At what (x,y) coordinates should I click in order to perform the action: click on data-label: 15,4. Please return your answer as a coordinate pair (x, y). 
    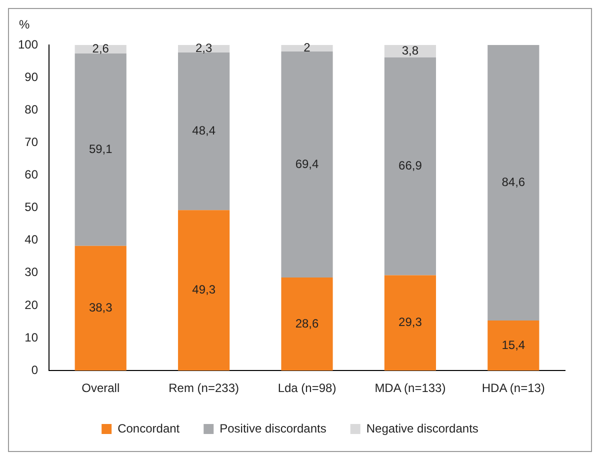
    Looking at the image, I should click on (514, 345).